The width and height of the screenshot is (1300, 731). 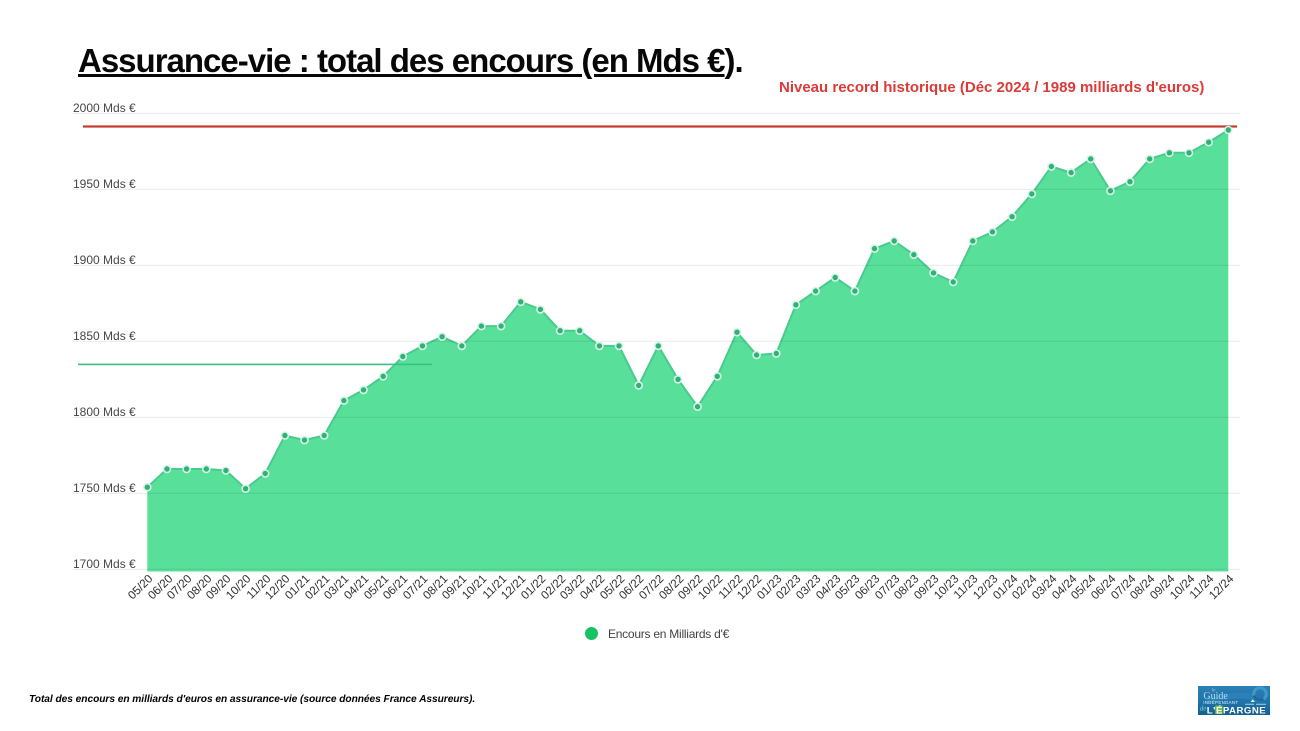 I want to click on svg-text: Guide, so click(x=1215, y=696).